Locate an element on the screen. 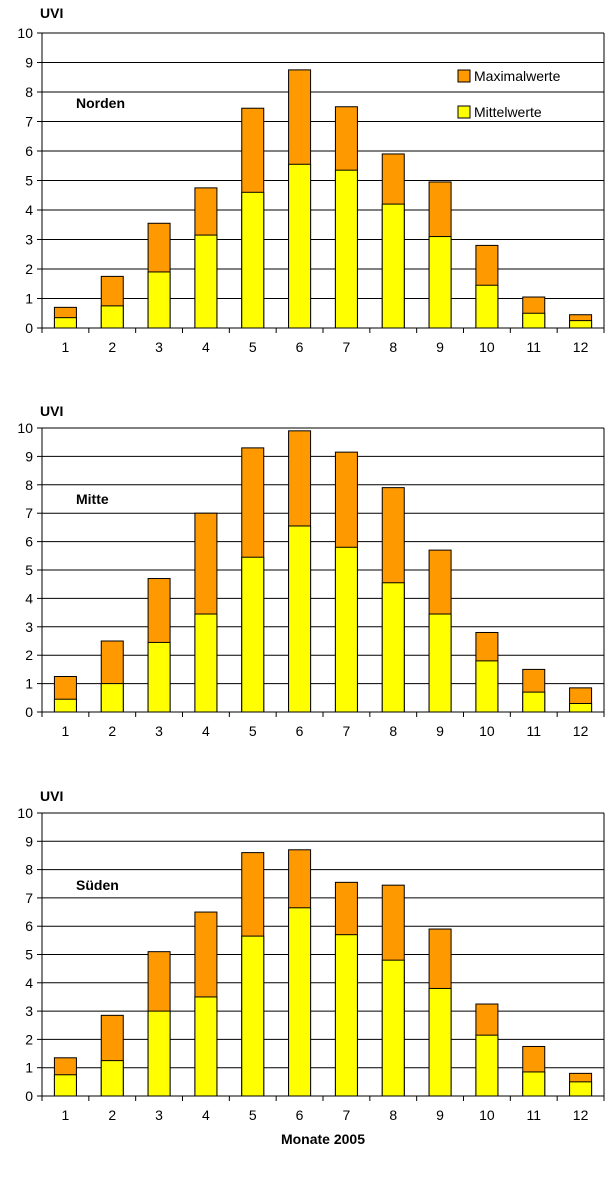 Image resolution: width=613 pixels, height=1185 pixels. panel-title: Mitte is located at coordinates (92, 499).